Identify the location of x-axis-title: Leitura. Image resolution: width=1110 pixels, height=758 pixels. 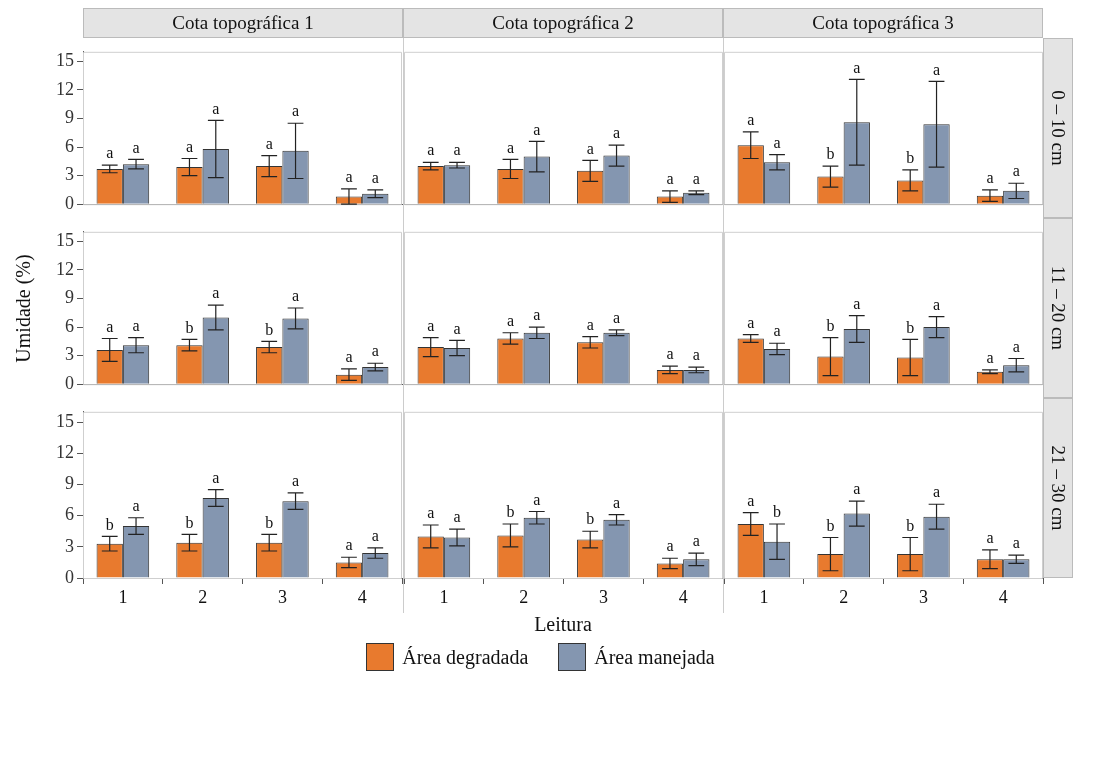
(563, 624).